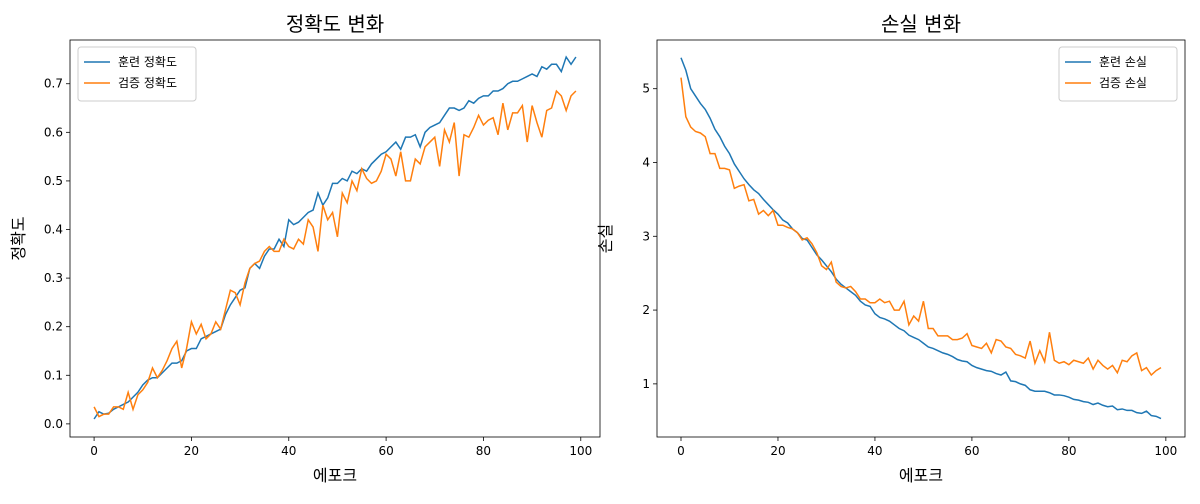 The image size is (1200, 504). I want to click on y-tick-label: 0.3, so click(53, 278).